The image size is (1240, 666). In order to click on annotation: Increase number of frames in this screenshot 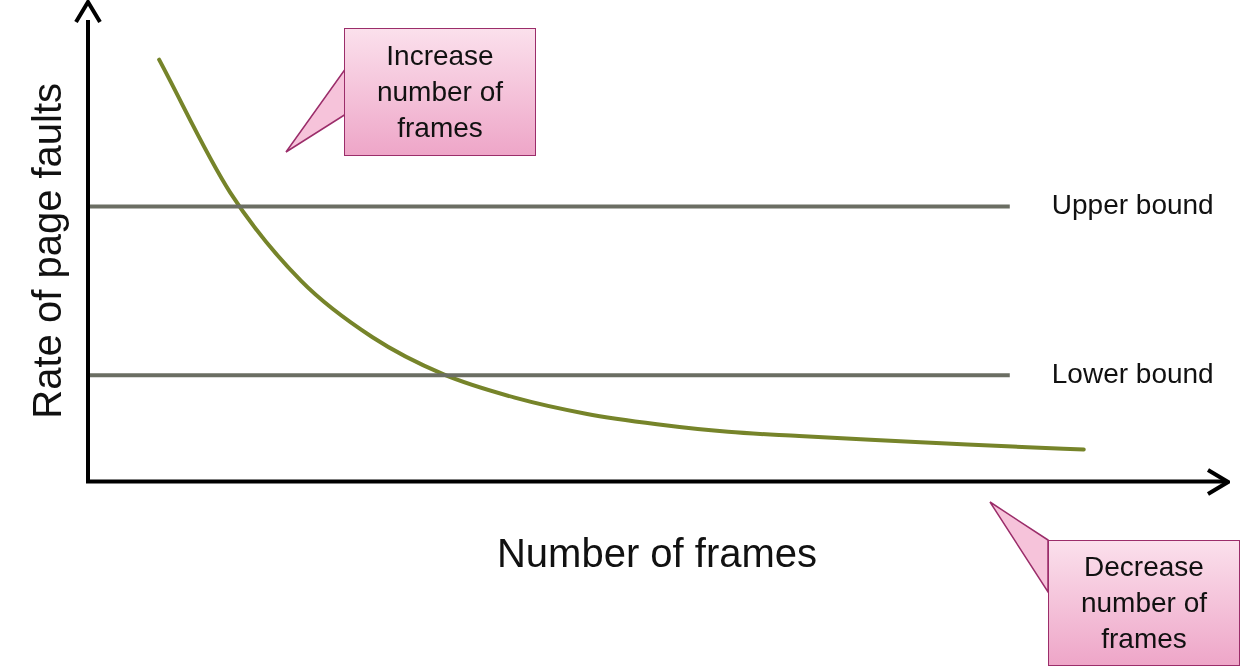, I will do `click(440, 92)`.